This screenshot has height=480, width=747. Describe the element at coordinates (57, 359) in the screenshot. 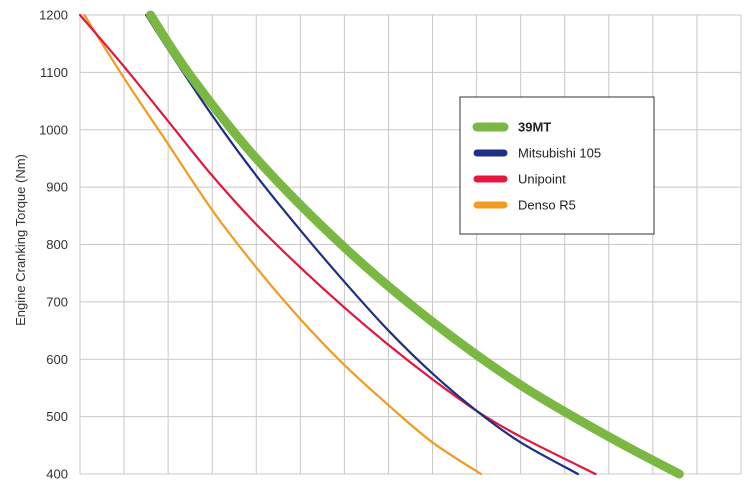

I see `y-tick-label: 600` at that location.